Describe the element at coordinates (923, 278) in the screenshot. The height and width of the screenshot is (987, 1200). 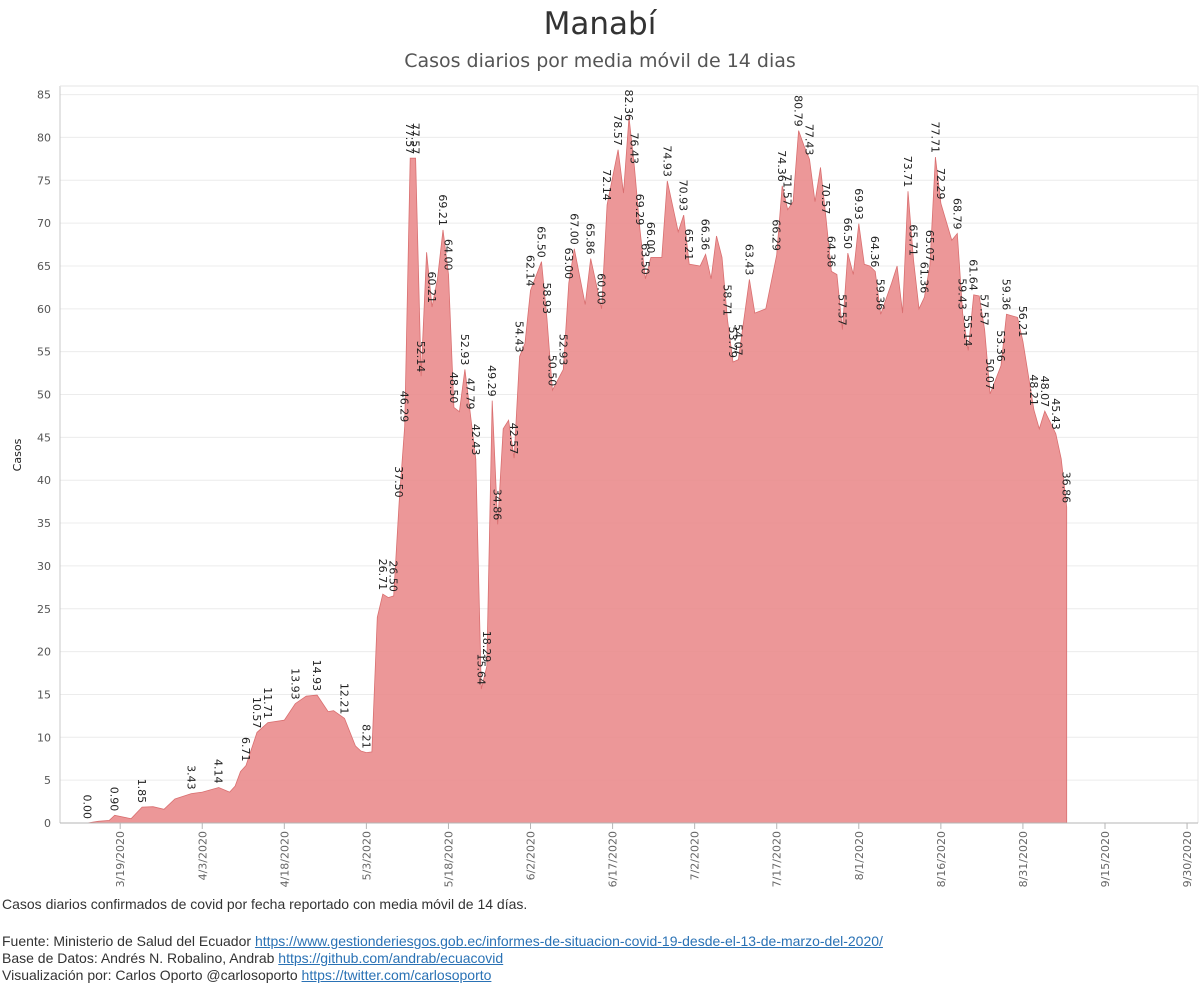
I see `data-label: 61.36` at that location.